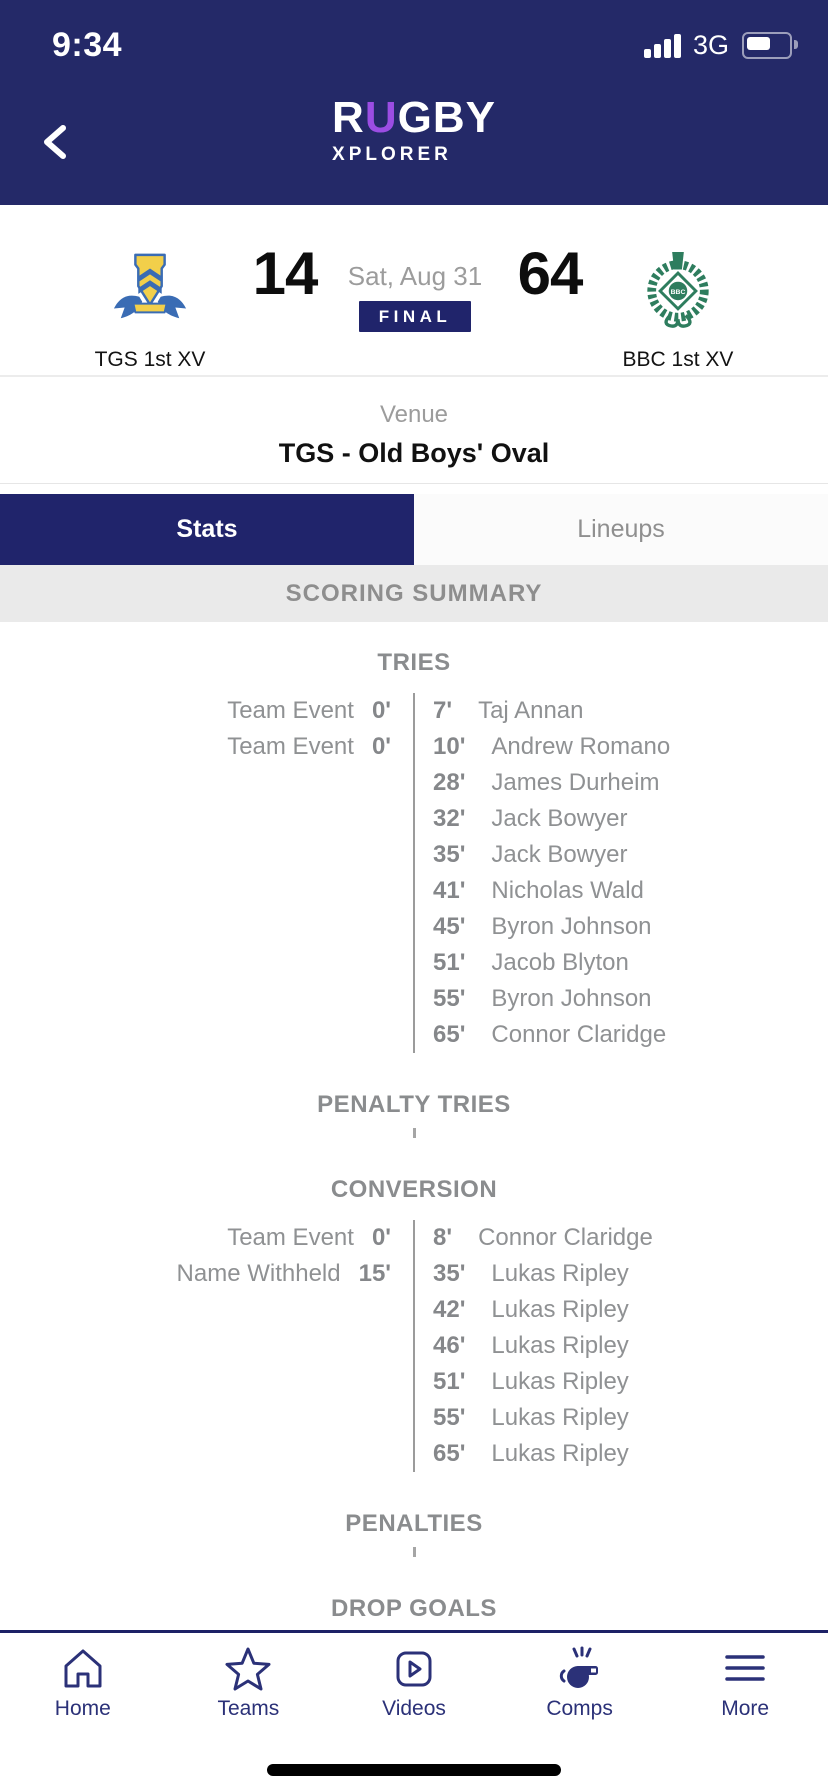  Describe the element at coordinates (449, 746) in the screenshot. I see `event-minute: 10'` at that location.